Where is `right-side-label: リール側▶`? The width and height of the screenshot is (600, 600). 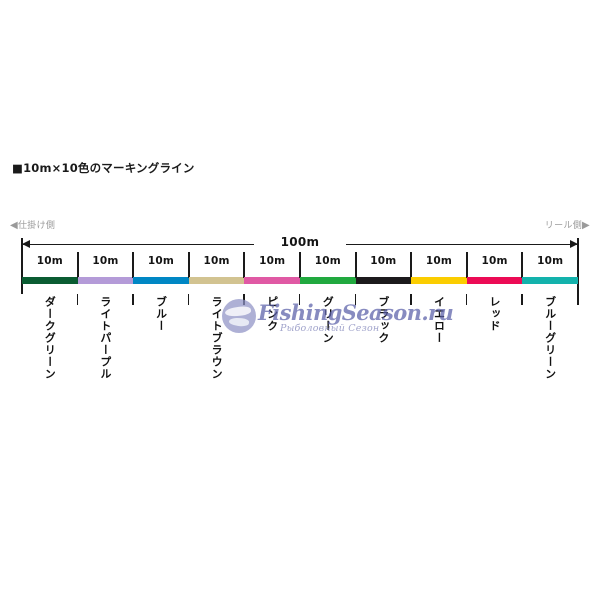
right-side-label: リール側▶ is located at coordinates (567, 225).